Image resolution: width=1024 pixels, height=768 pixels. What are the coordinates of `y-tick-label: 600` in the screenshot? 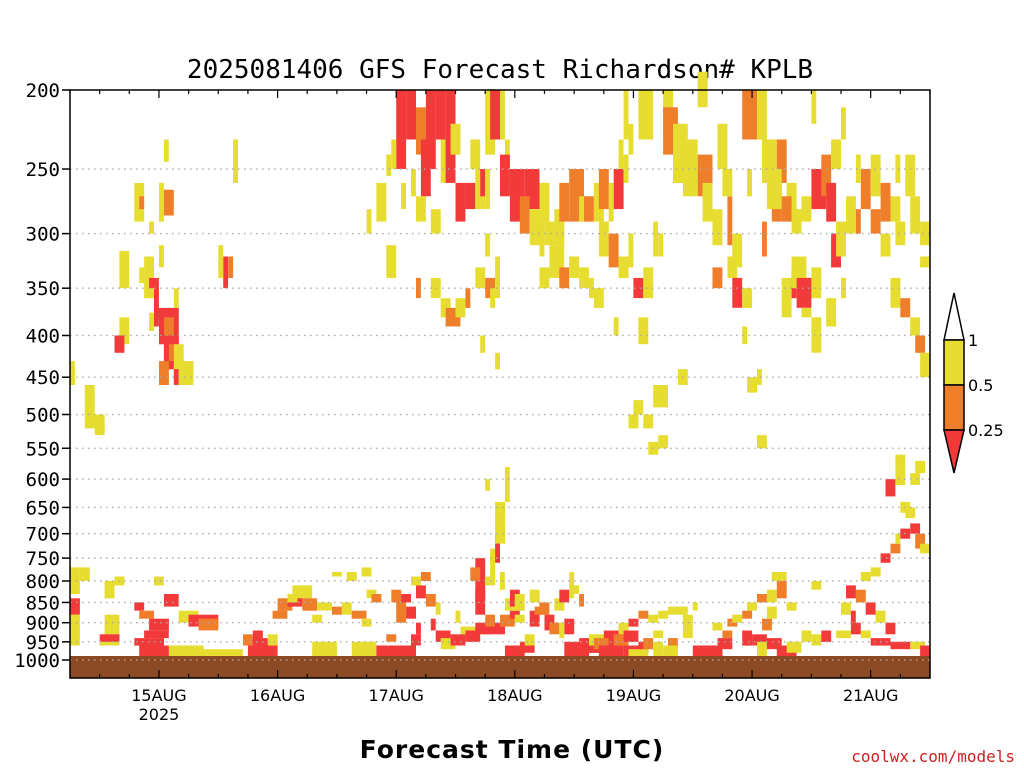 It's located at (43, 480).